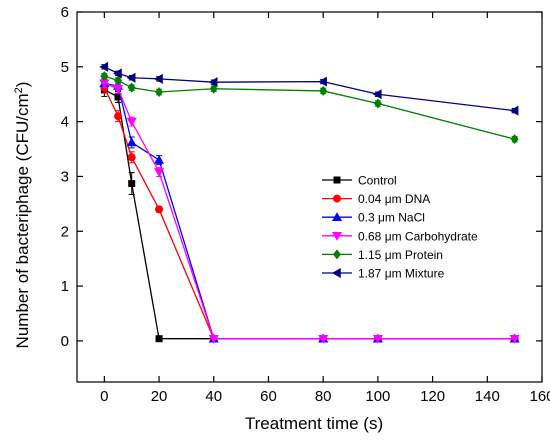 The width and height of the screenshot is (550, 445). Describe the element at coordinates (418, 236) in the screenshot. I see `legend-label: 0.68 μm Carbohydrate` at that location.